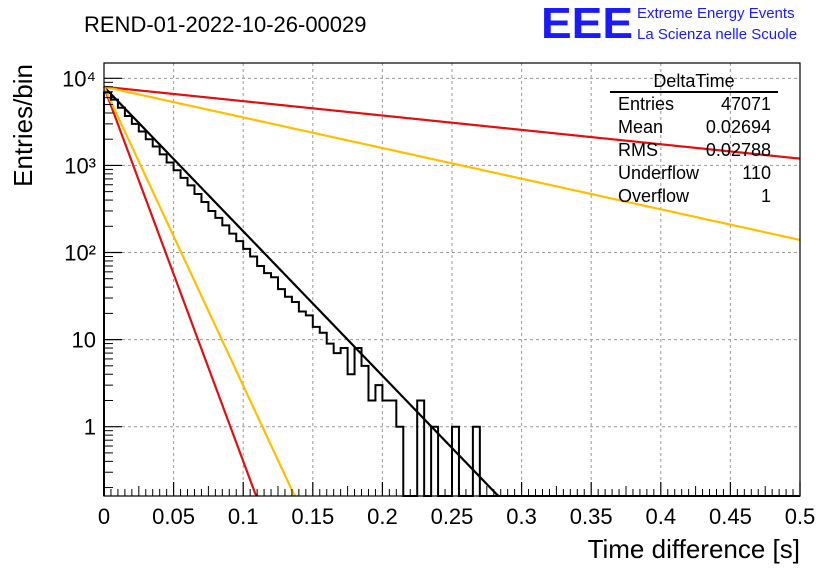 This screenshot has height=577, width=836. I want to click on stats-value-rms: 0.02788, so click(738, 150).